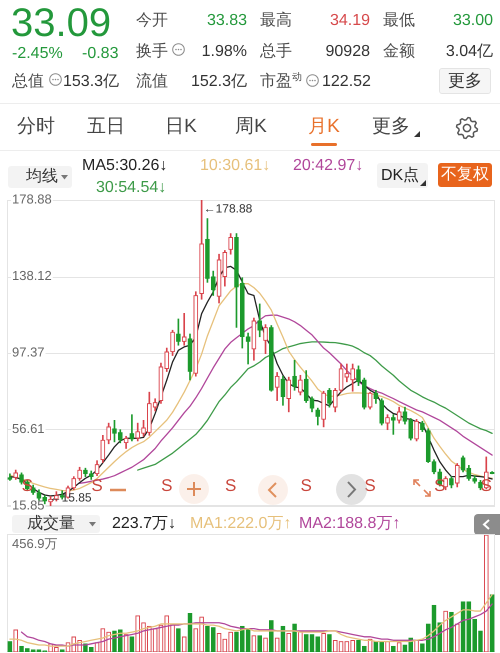 Image resolution: width=500 pixels, height=653 pixels. I want to click on annotation: ←178.88, so click(228, 208).